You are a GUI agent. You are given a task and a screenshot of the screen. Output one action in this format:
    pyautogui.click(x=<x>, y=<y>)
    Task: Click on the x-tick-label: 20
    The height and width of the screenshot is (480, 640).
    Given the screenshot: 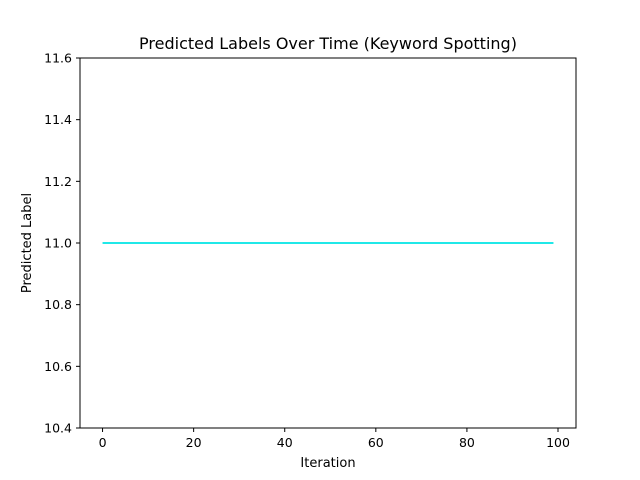 What is the action you would take?
    pyautogui.click(x=194, y=442)
    